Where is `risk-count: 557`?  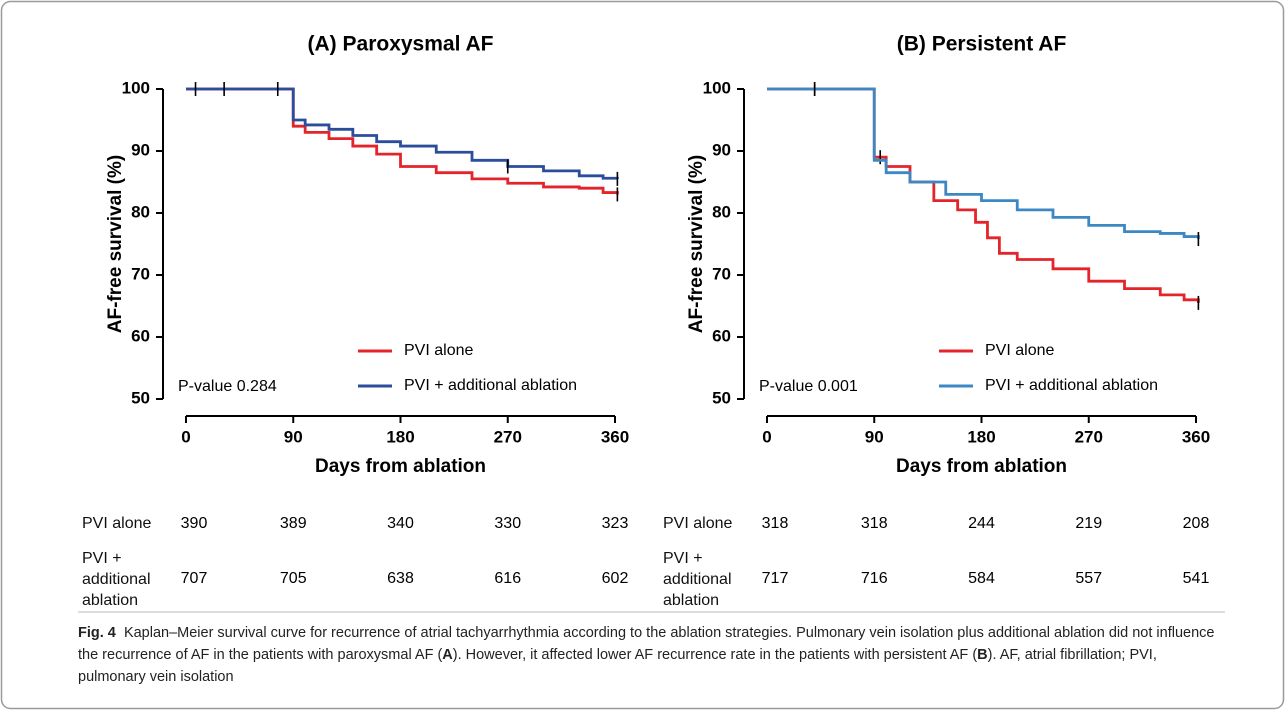 risk-count: 557 is located at coordinates (1088, 578).